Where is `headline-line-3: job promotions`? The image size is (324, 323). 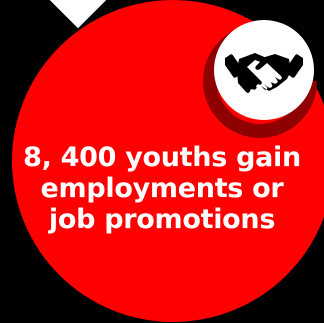
headline-line-3: job promotions is located at coordinates (162, 219).